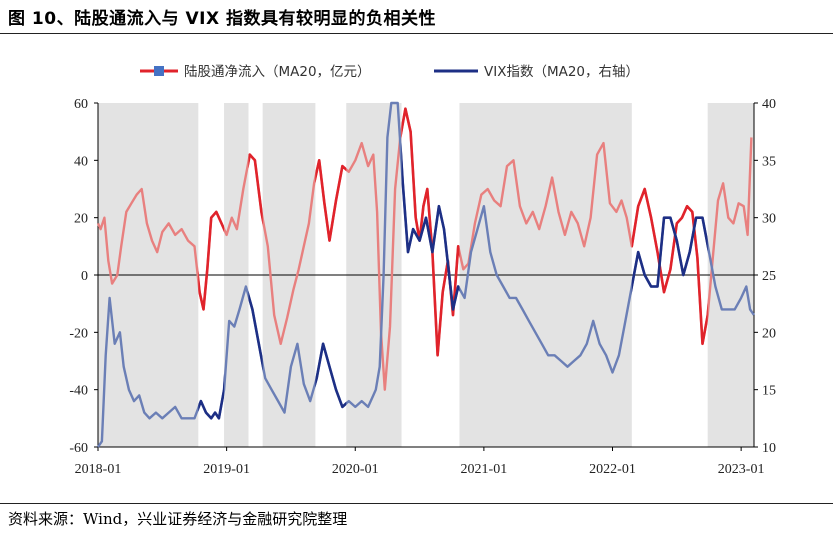 This screenshot has width=833, height=534. What do you see at coordinates (81, 219) in the screenshot?
I see `left-tick-label: 20` at bounding box center [81, 219].